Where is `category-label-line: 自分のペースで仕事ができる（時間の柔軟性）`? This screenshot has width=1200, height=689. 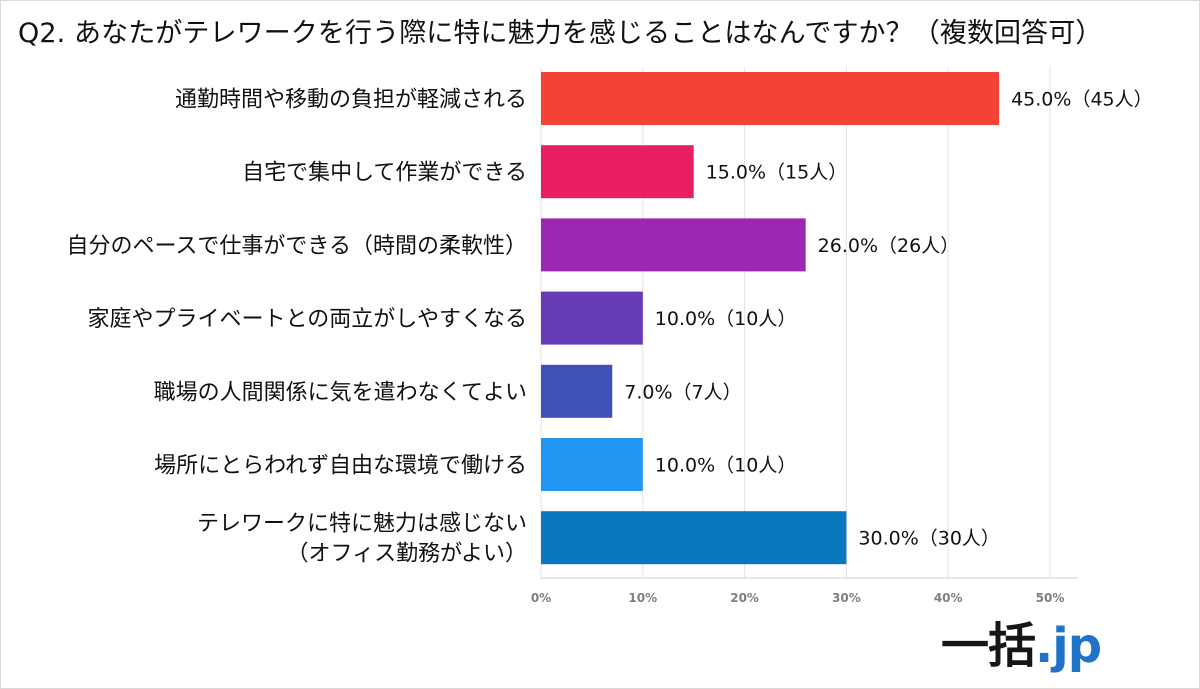 category-label-line: 自分のペースで仕事ができる（時間の柔軟性） is located at coordinates (297, 246).